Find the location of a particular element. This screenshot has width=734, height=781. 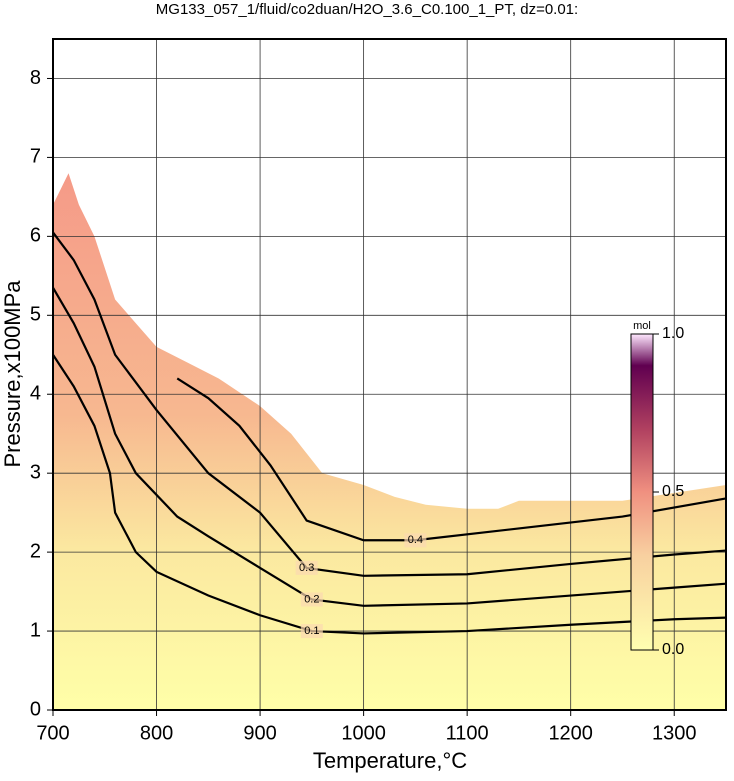

x-axis-label: Temperature,°C is located at coordinates (390, 760).